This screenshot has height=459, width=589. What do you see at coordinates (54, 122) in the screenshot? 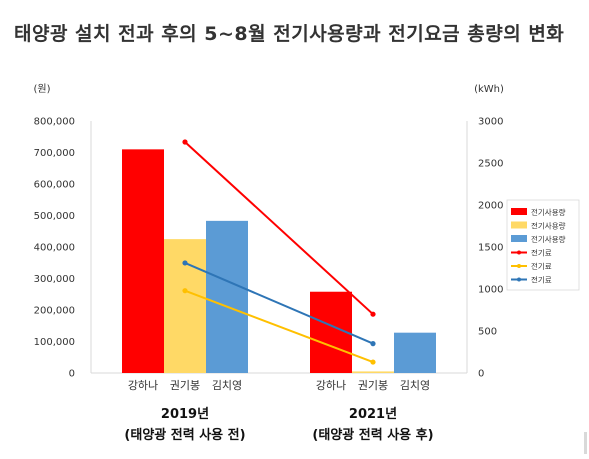
I see `left-tick-label: 800,000` at bounding box center [54, 122].